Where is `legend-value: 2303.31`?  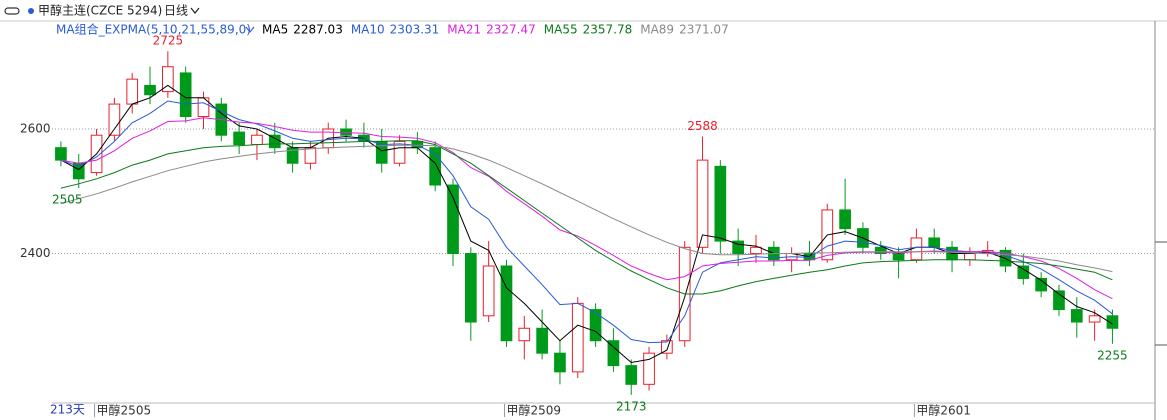 legend-value: 2303.31 is located at coordinates (415, 30).